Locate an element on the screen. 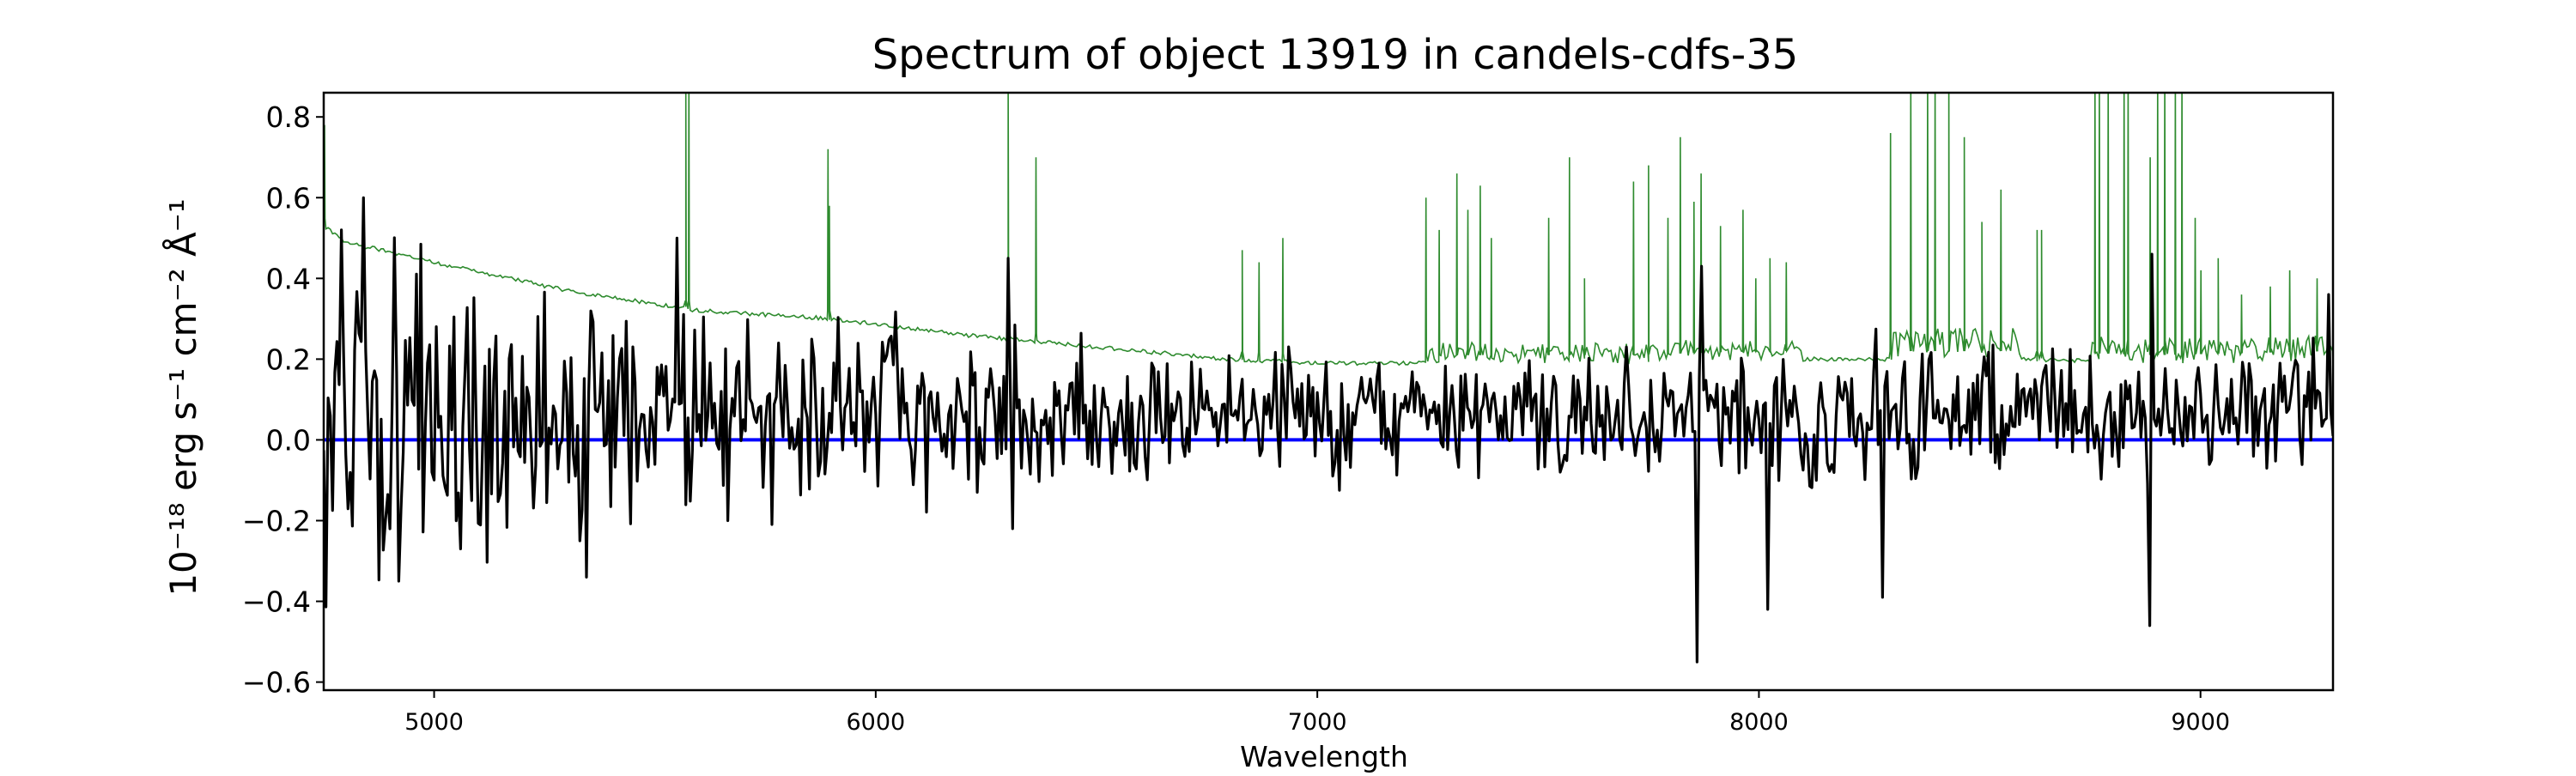  x-tick-label: 7000 is located at coordinates (1317, 722).